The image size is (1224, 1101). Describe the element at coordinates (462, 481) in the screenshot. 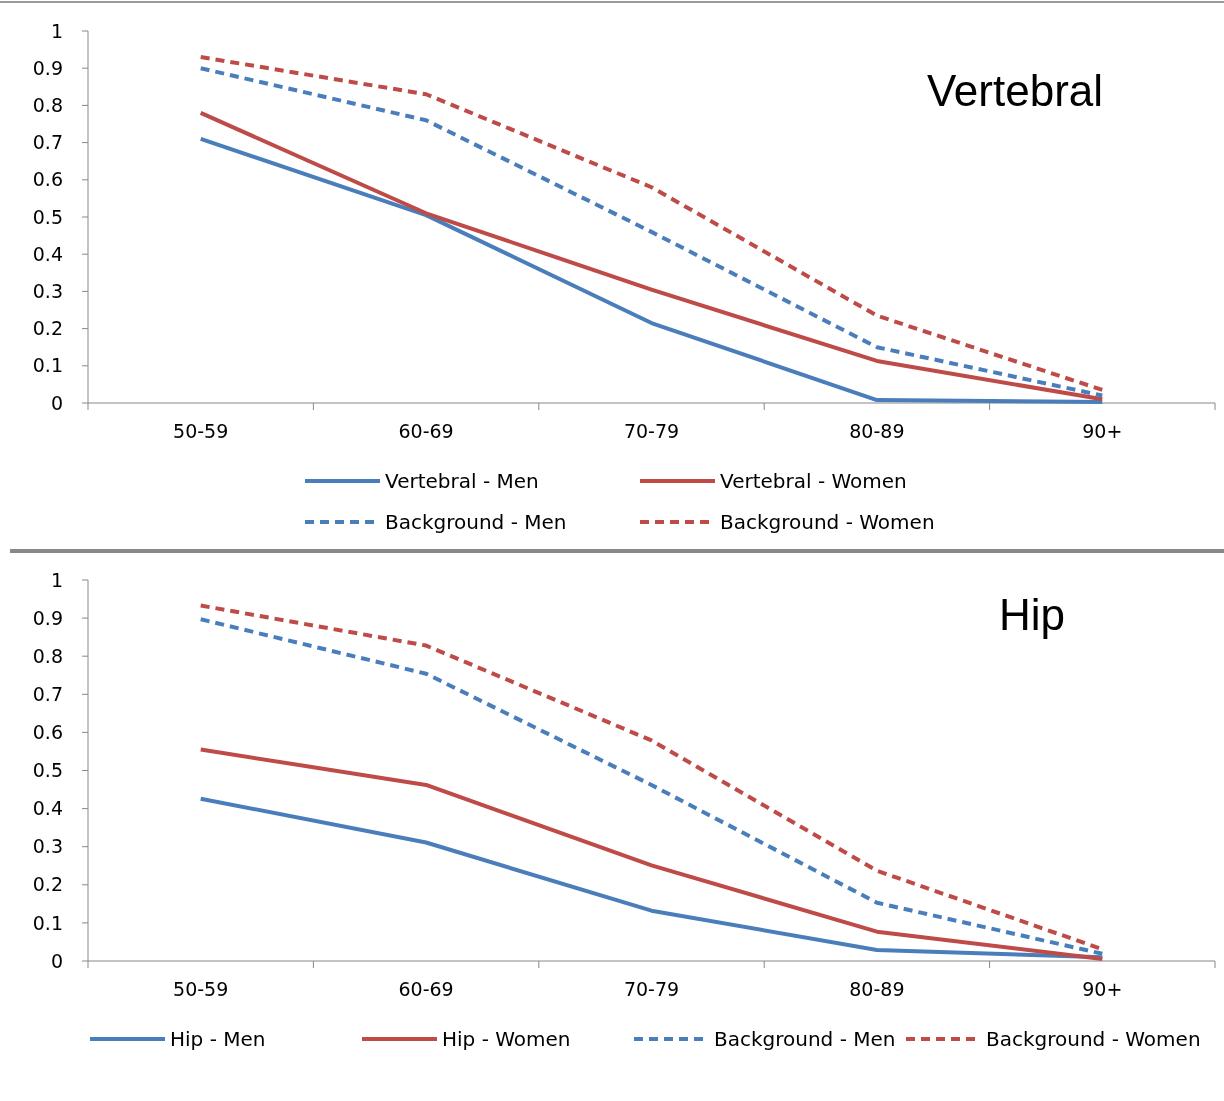

I see `legend-label: Vertebral - Men` at that location.